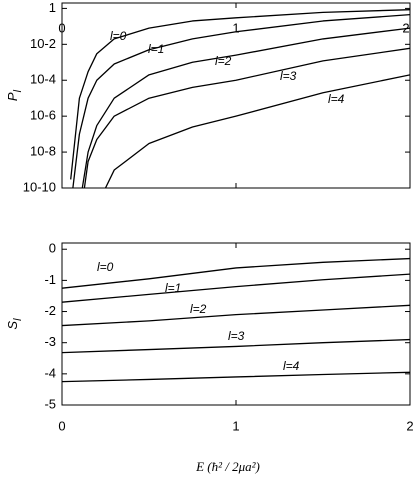 The height and width of the screenshot is (482, 415). I want to click on y-axis-label-main: P, so click(12, 96).